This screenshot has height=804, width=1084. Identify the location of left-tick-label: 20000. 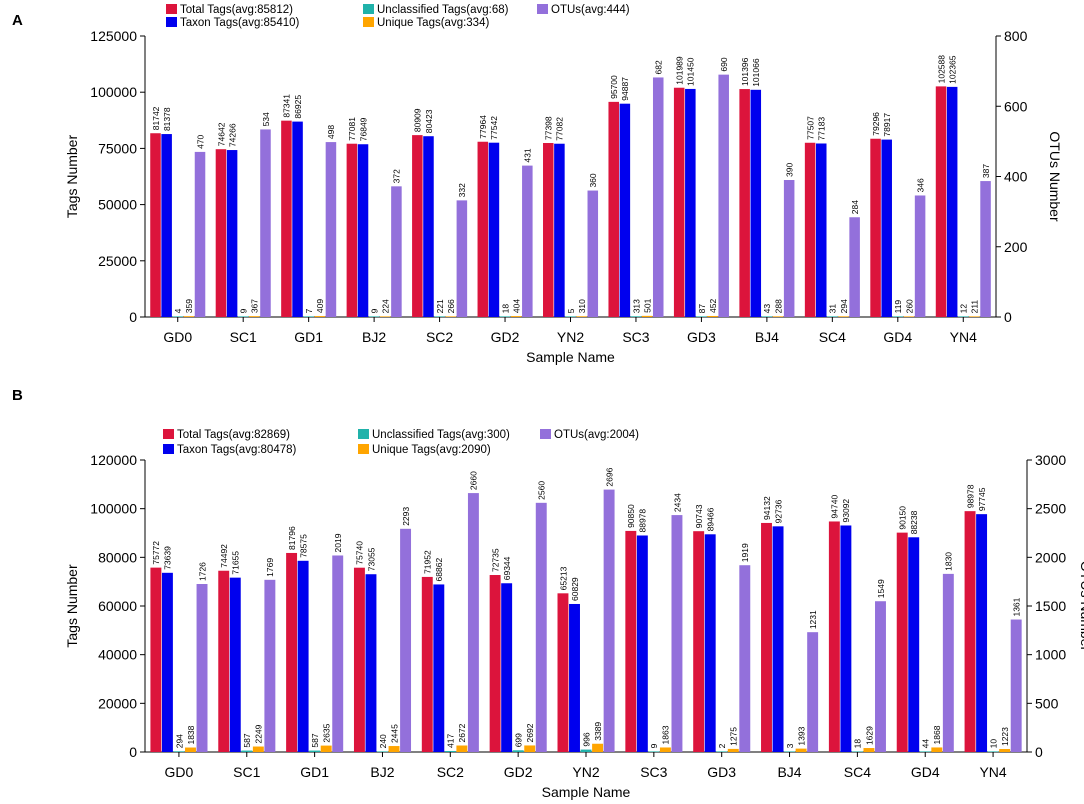
(117, 703).